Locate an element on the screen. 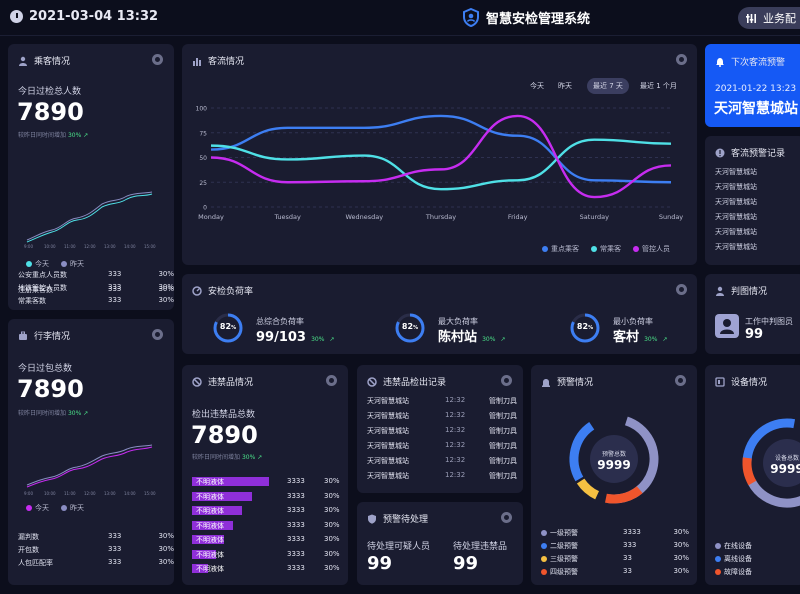  passenger-compare-text: 较昨日同时间增加 is located at coordinates (42, 135).